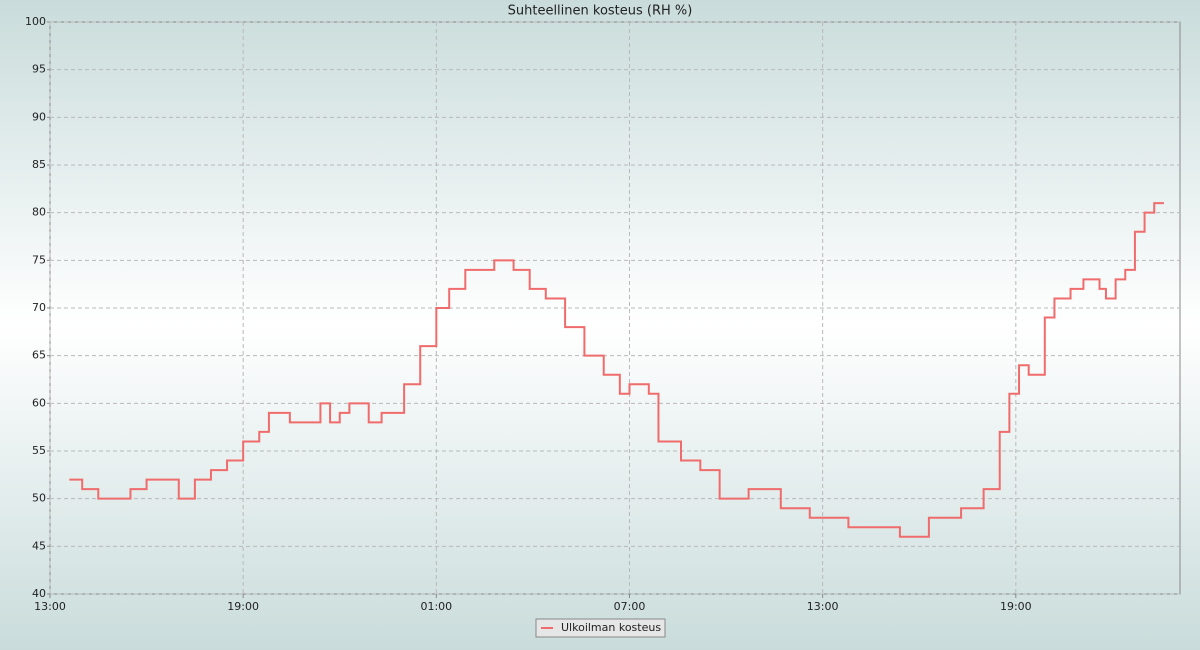  Describe the element at coordinates (39, 69) in the screenshot. I see `y-tick-label: 95` at that location.